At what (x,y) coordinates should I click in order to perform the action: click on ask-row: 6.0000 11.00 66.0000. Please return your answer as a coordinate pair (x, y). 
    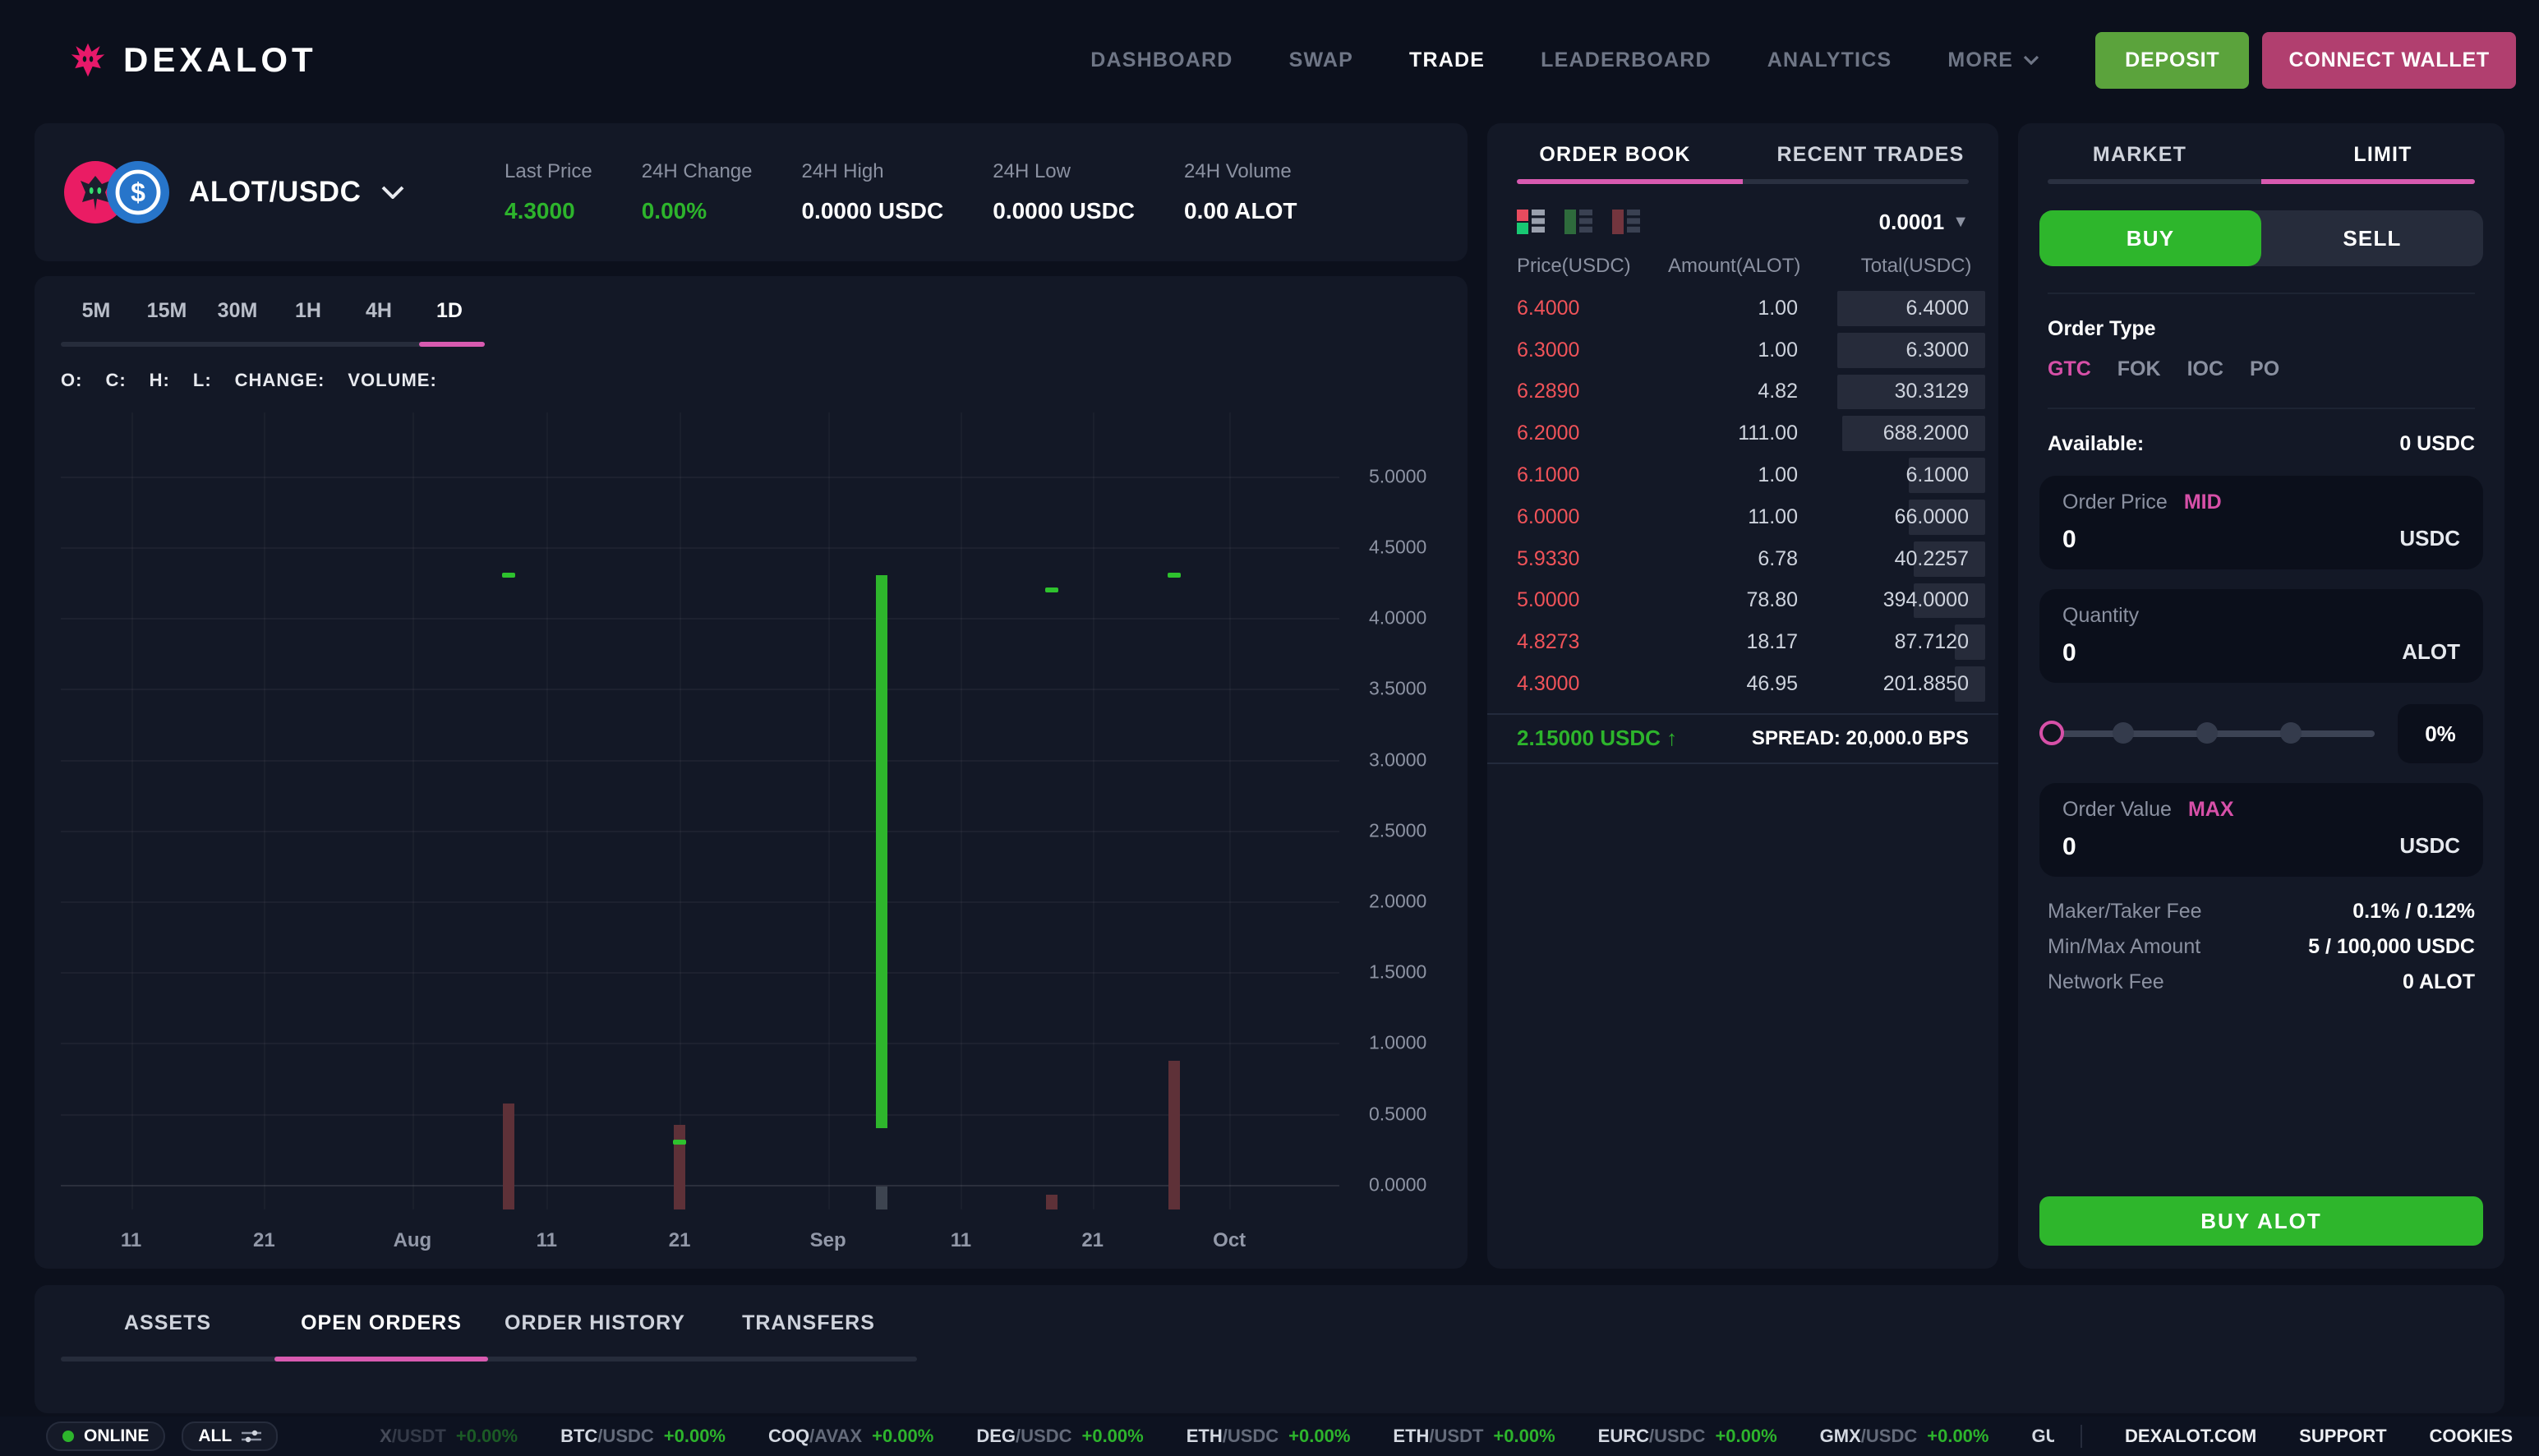
    Looking at the image, I should click on (1742, 517).